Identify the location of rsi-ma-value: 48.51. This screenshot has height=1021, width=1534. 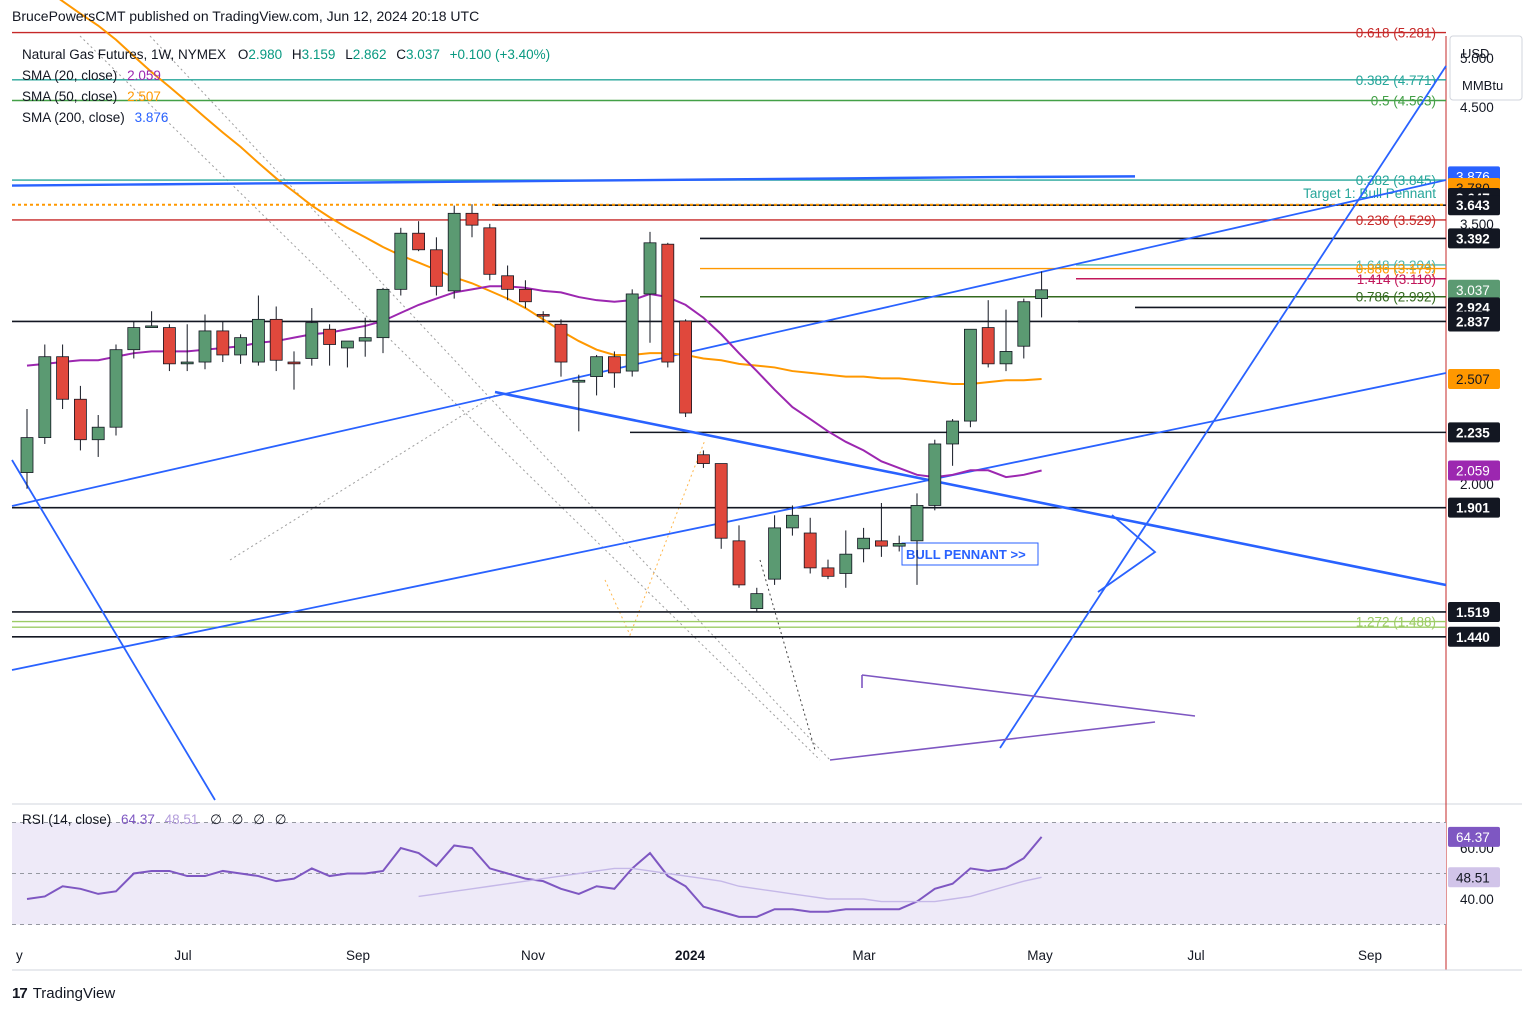
(181, 819).